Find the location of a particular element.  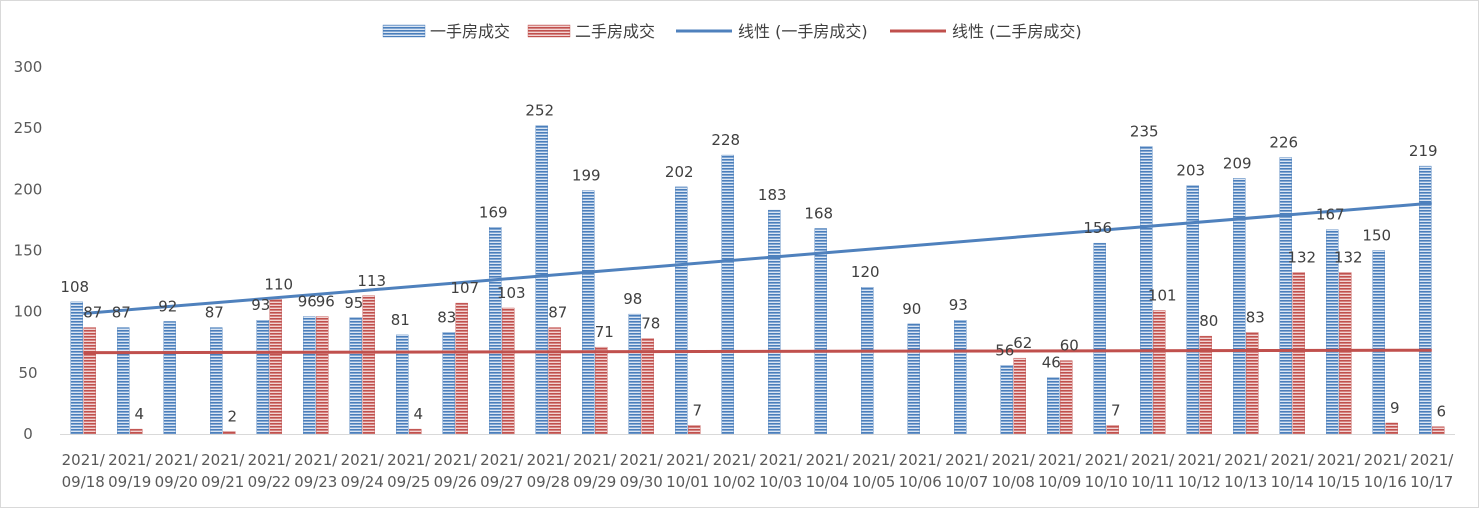

x-tick-label: 2021/09/18 is located at coordinates (84, 471).